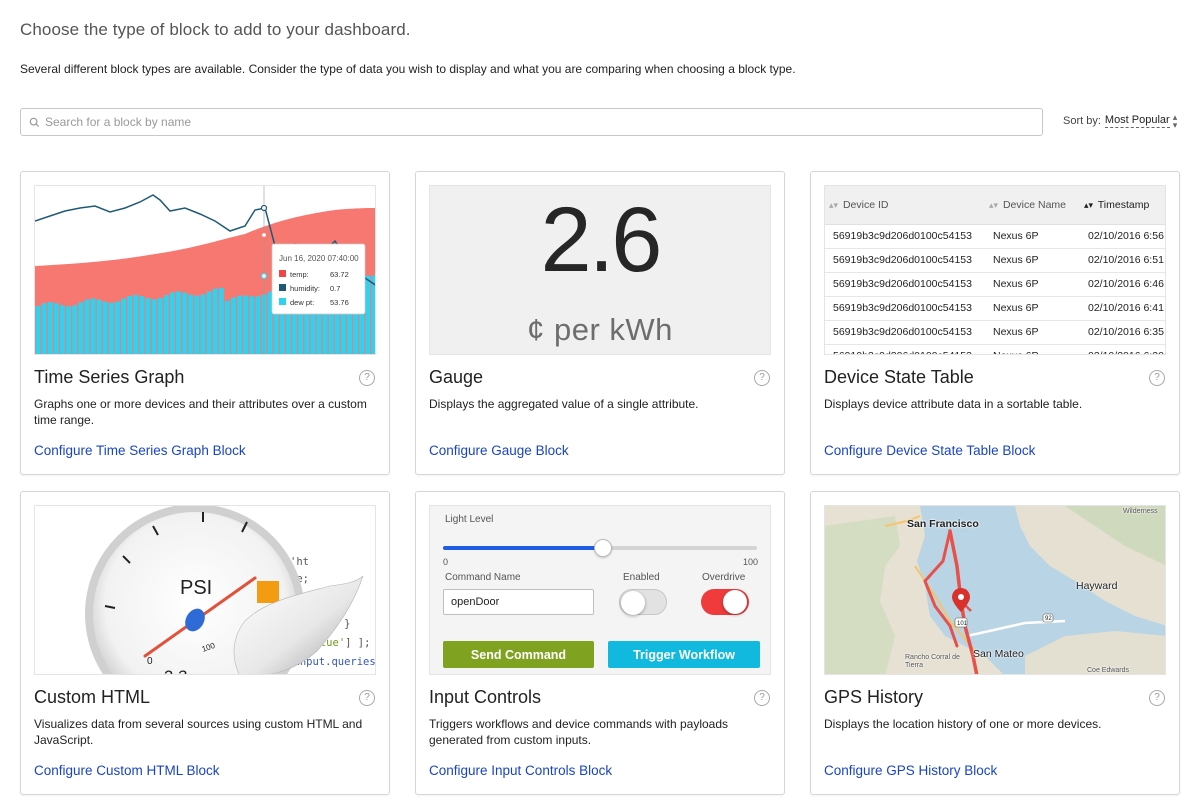 The height and width of the screenshot is (809, 1200). I want to click on slider-fill, so click(523, 548).